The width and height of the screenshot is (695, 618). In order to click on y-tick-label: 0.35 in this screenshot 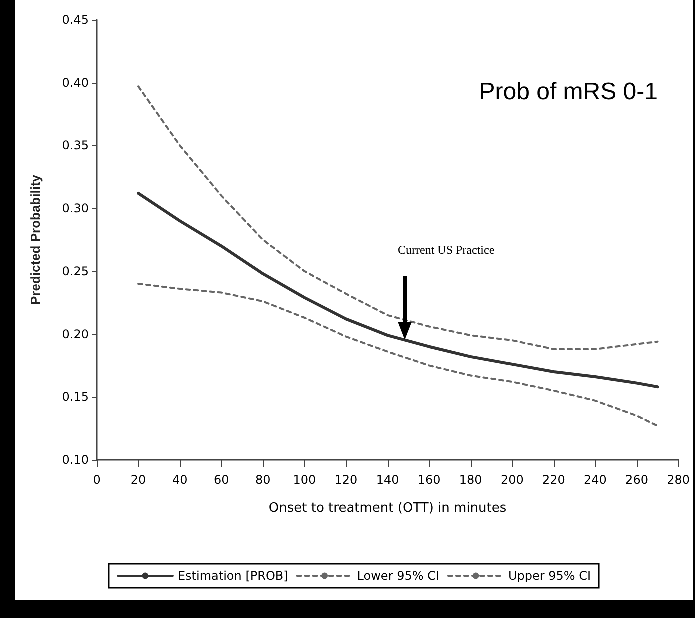, I will do `click(75, 145)`.